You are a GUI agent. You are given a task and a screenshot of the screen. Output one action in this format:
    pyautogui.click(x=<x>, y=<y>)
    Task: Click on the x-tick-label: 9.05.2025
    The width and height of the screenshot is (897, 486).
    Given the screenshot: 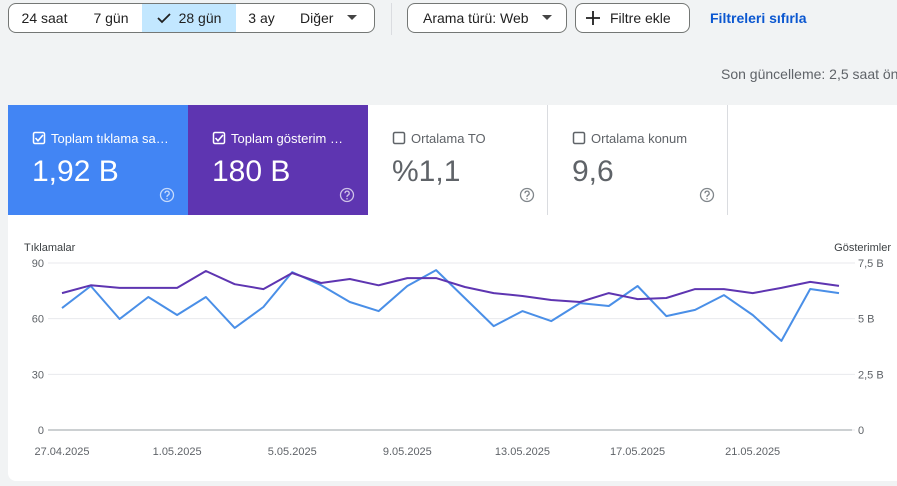 What is the action you would take?
    pyautogui.click(x=407, y=452)
    